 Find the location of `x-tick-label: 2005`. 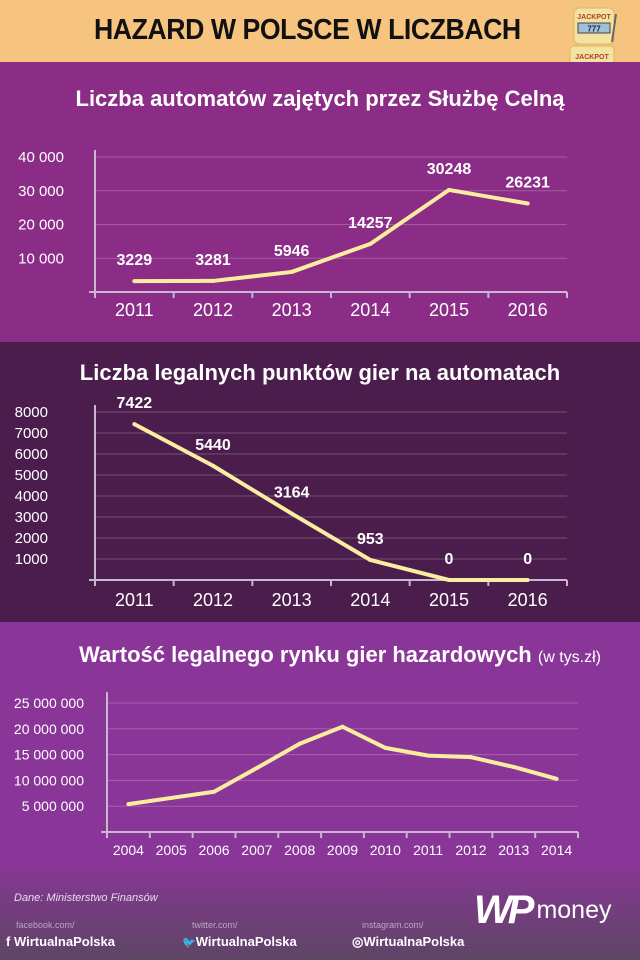

x-tick-label: 2005 is located at coordinates (171, 850).